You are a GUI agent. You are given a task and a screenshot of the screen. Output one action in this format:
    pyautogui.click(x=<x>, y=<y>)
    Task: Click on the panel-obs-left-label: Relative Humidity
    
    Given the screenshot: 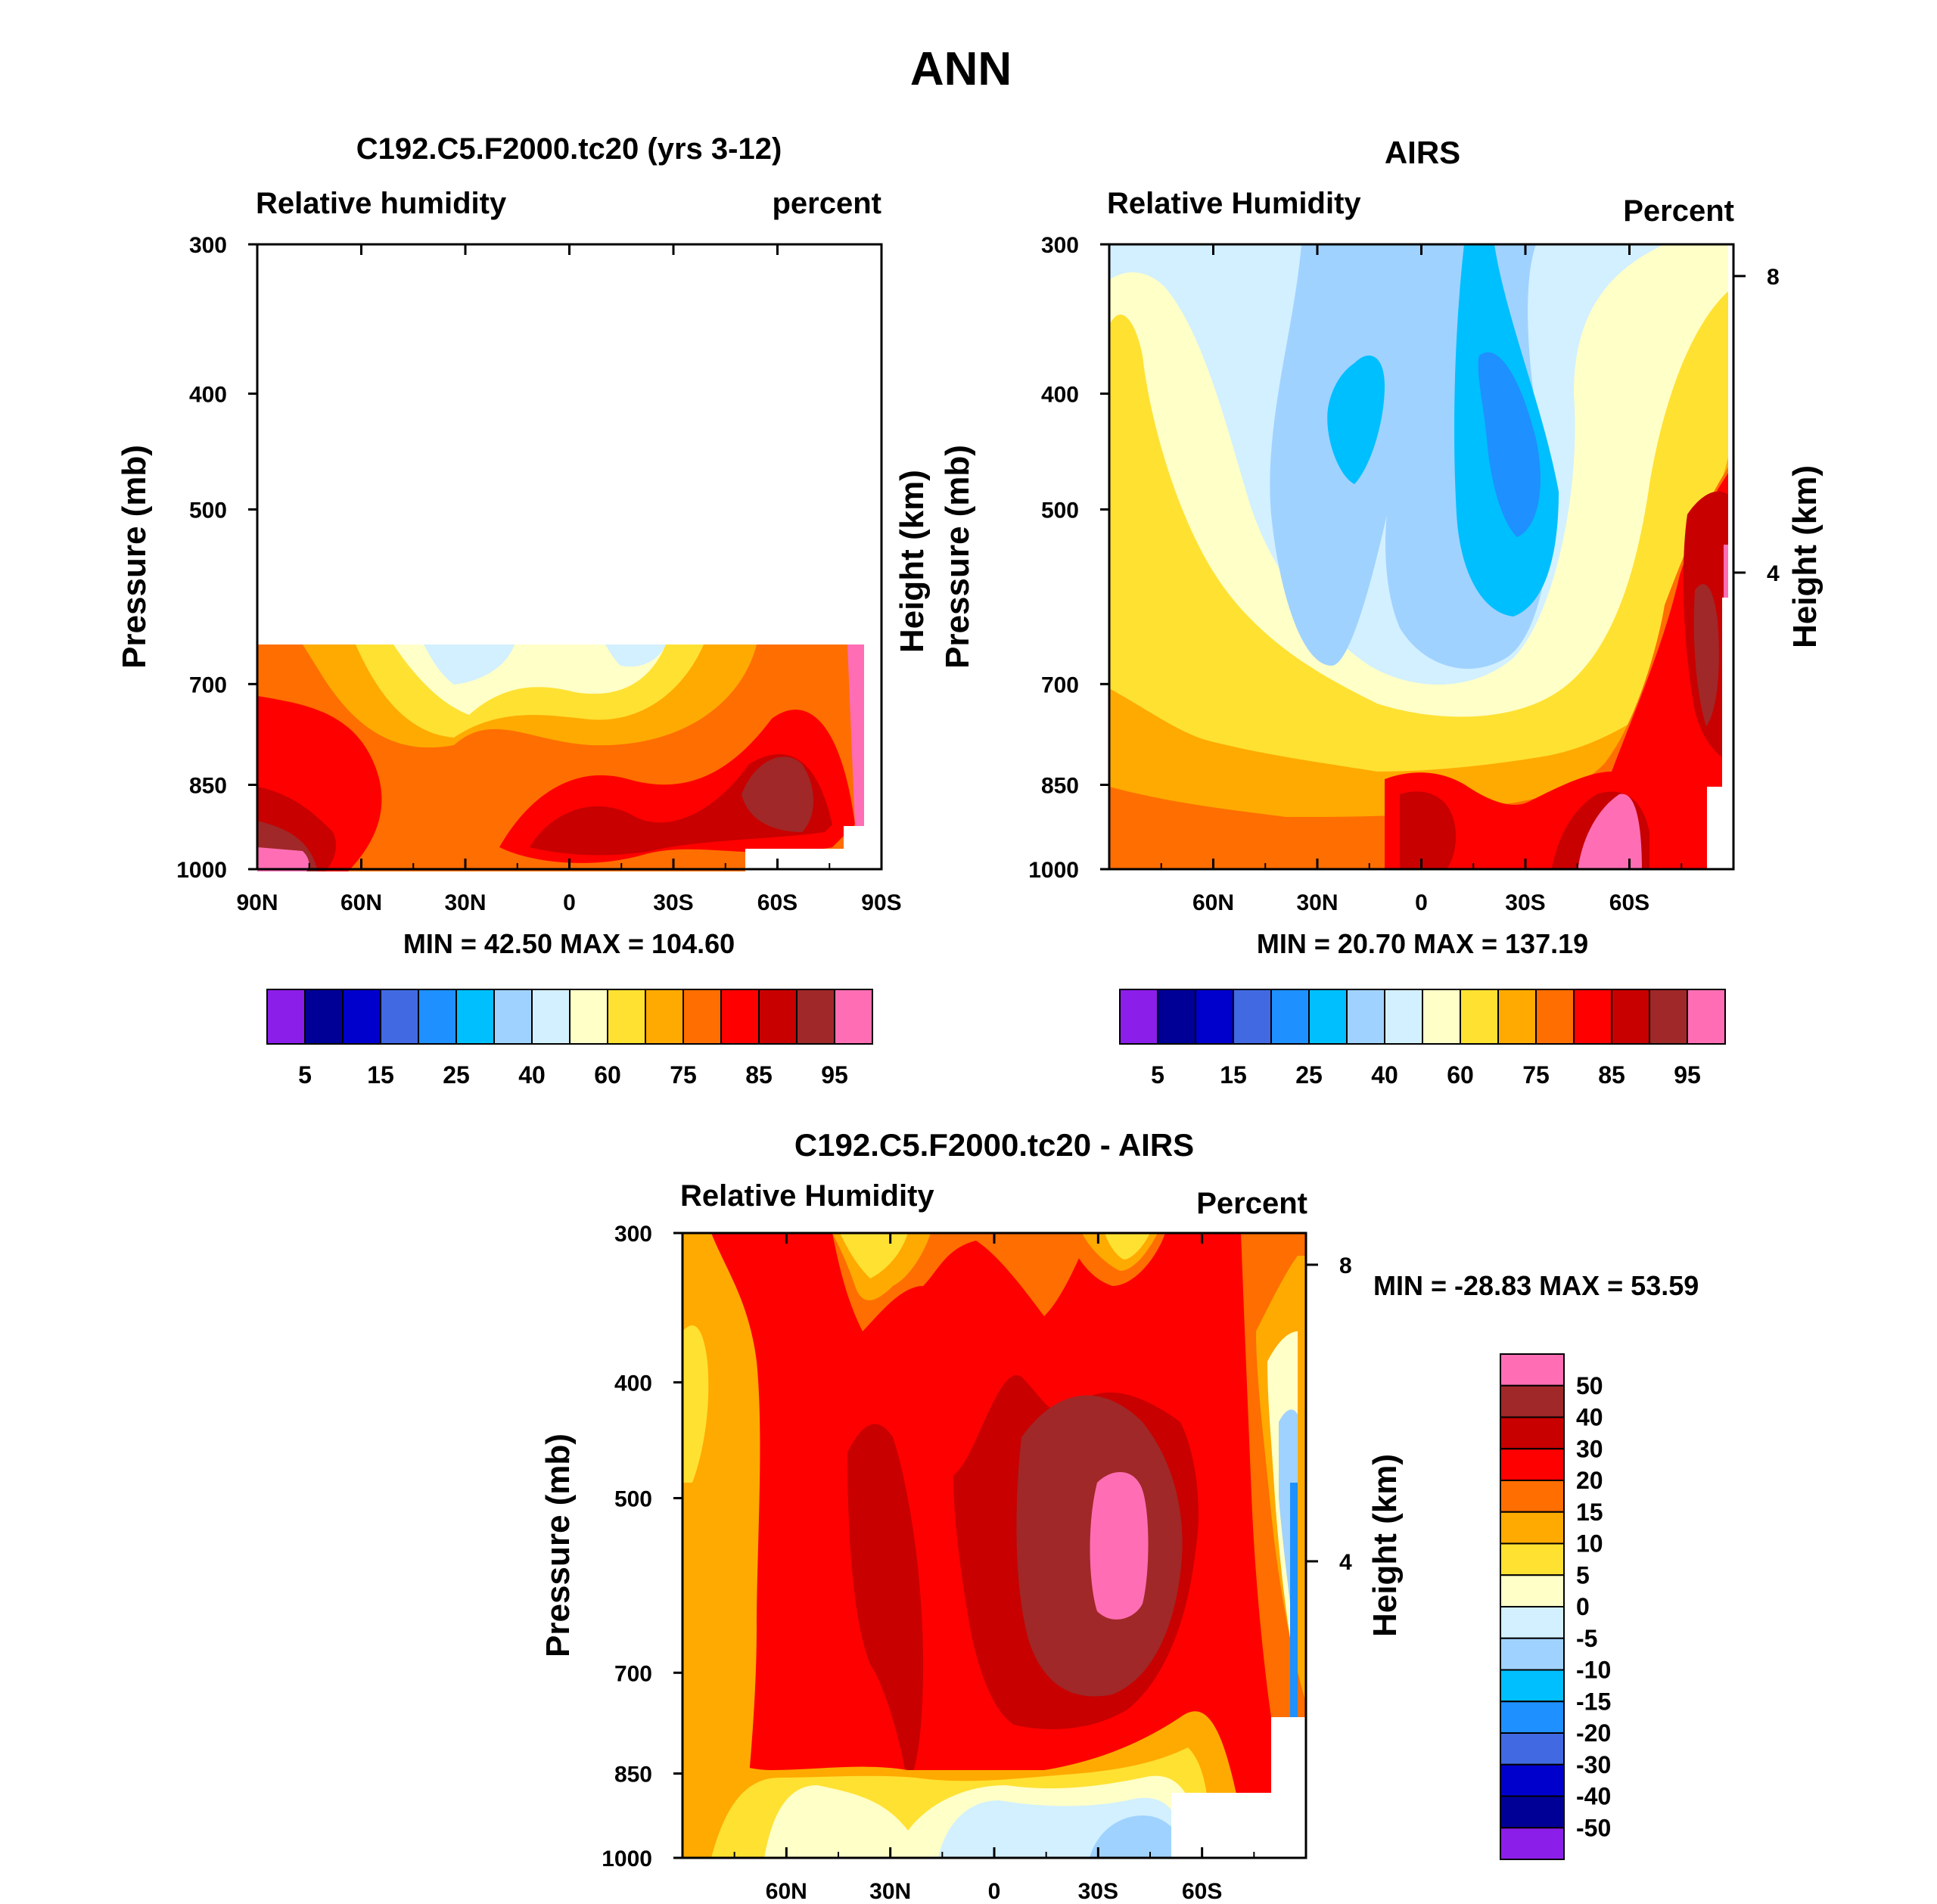 What is the action you would take?
    pyautogui.click(x=1234, y=203)
    